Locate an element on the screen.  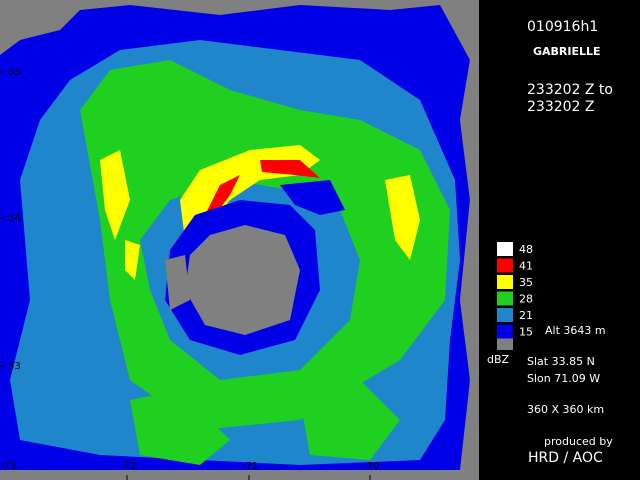
legend-label: 41 is located at coordinates (526, 266).